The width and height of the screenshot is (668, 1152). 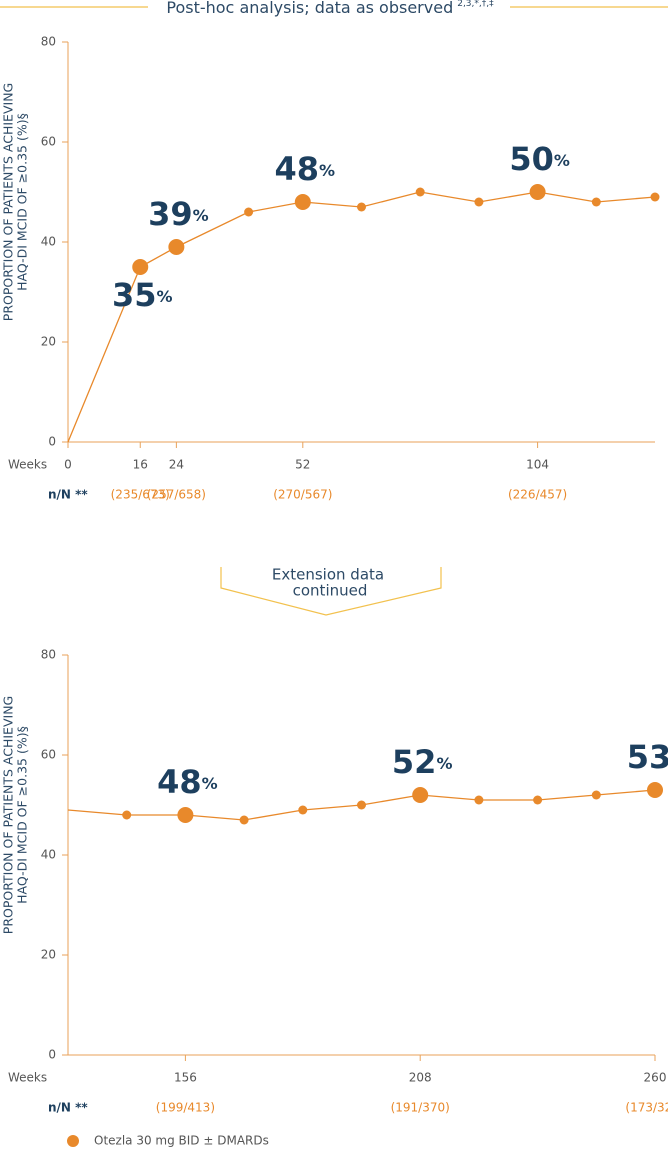 What do you see at coordinates (302, 465) in the screenshot?
I see `x-tick-label: 52` at bounding box center [302, 465].